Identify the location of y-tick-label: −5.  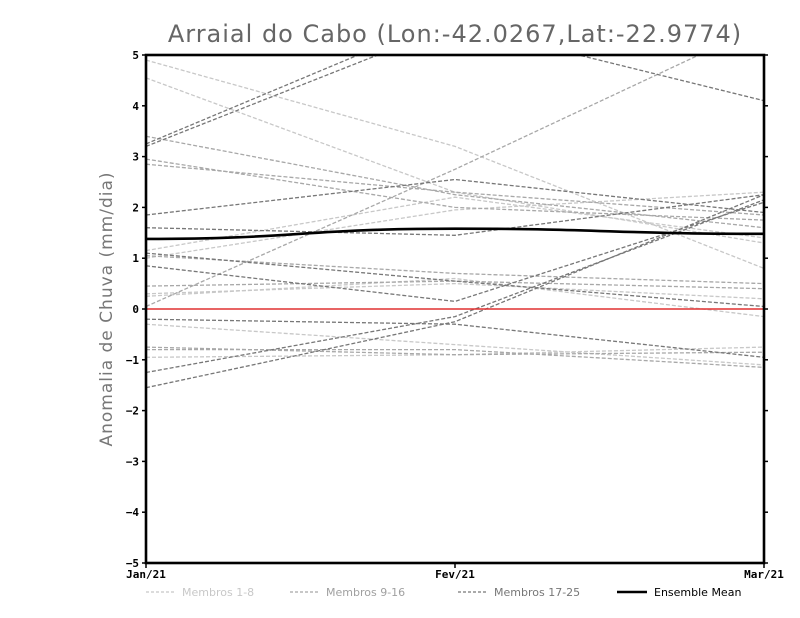
(132, 563).